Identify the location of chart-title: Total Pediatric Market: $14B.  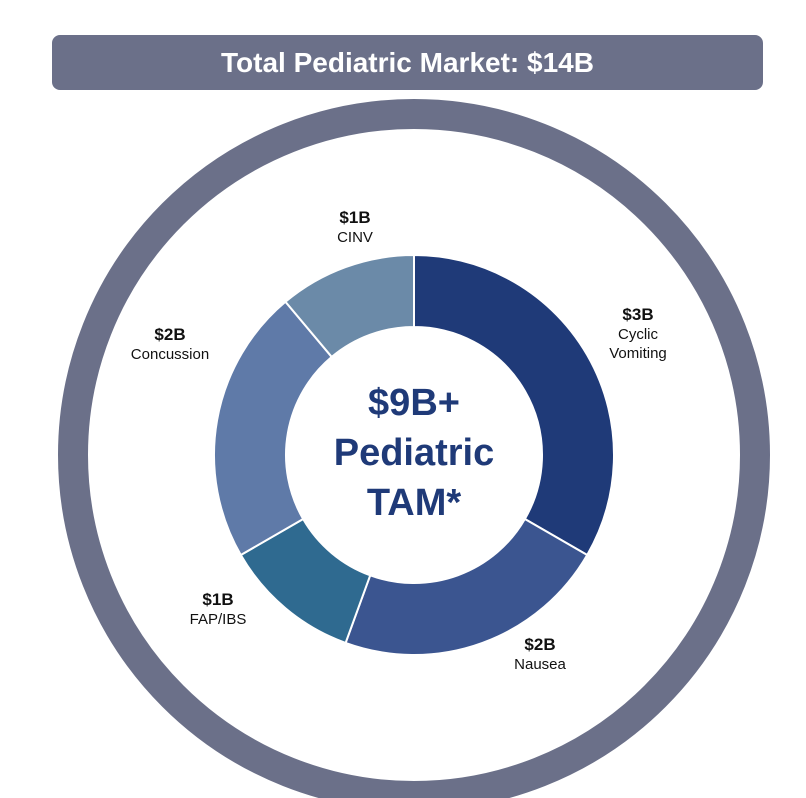
(407, 62).